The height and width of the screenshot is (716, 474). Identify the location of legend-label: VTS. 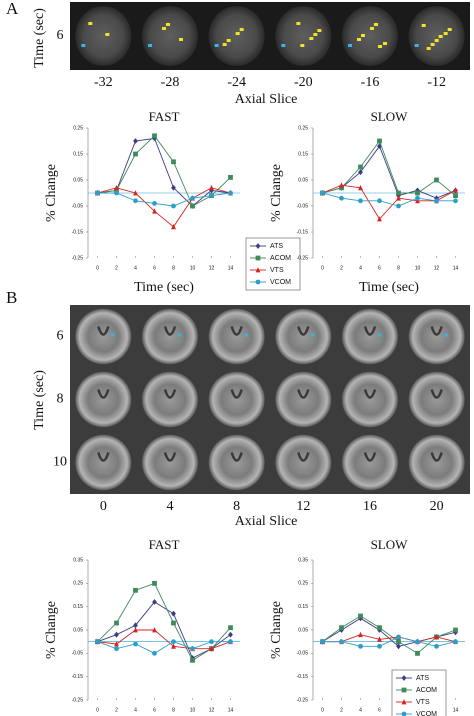
(423, 702).